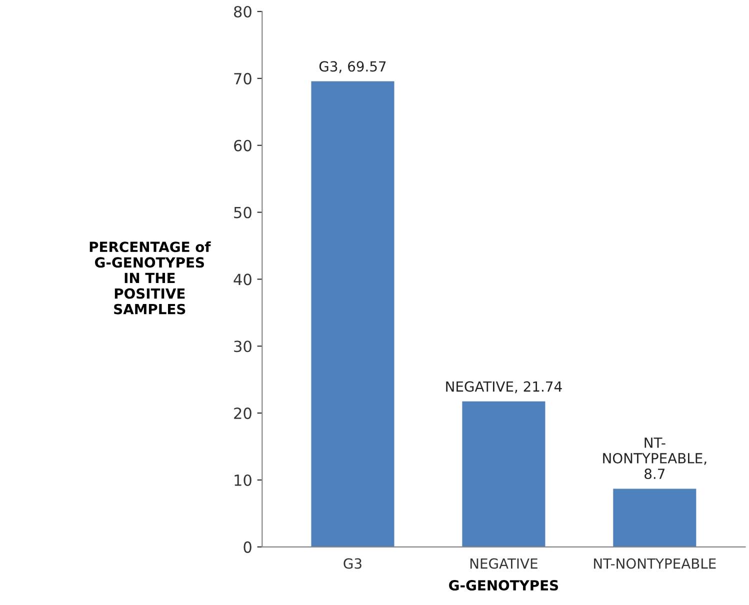 This screenshot has width=749, height=605. What do you see at coordinates (654, 459) in the screenshot?
I see `data-label: NT- NONTYPEABLE, 8.7` at bounding box center [654, 459].